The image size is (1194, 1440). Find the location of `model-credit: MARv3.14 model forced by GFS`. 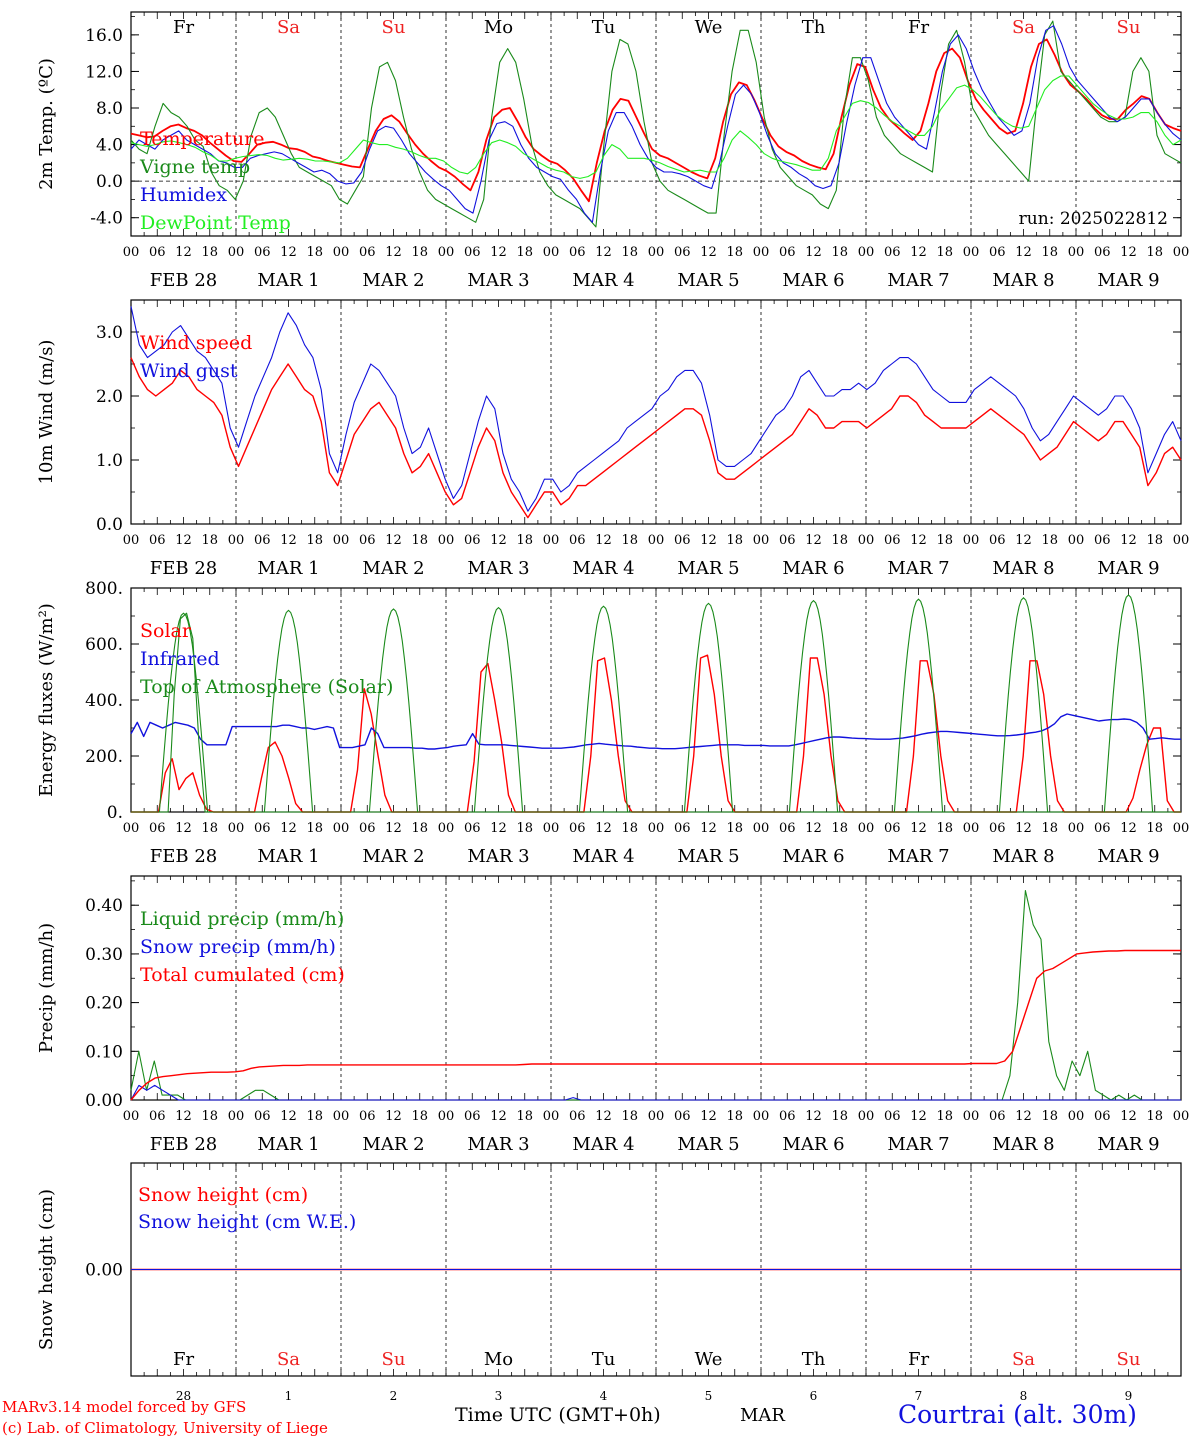

model-credit: MARv3.14 model forced by GFS is located at coordinates (124, 1407).